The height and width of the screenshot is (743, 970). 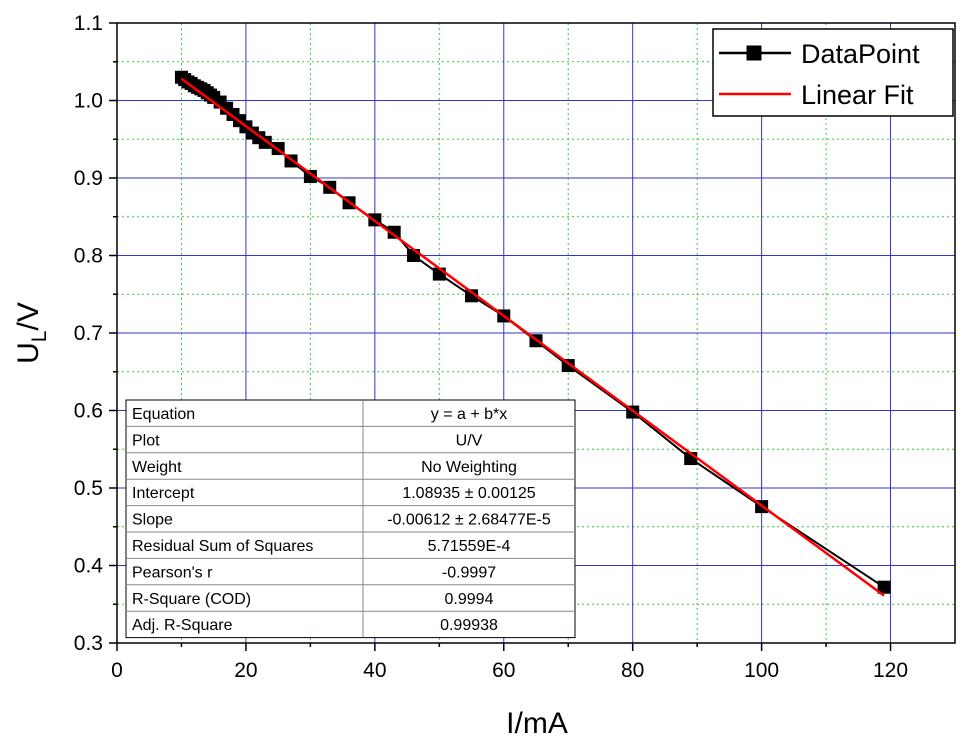 I want to click on y-tick-label: 0.3, so click(x=88, y=643).